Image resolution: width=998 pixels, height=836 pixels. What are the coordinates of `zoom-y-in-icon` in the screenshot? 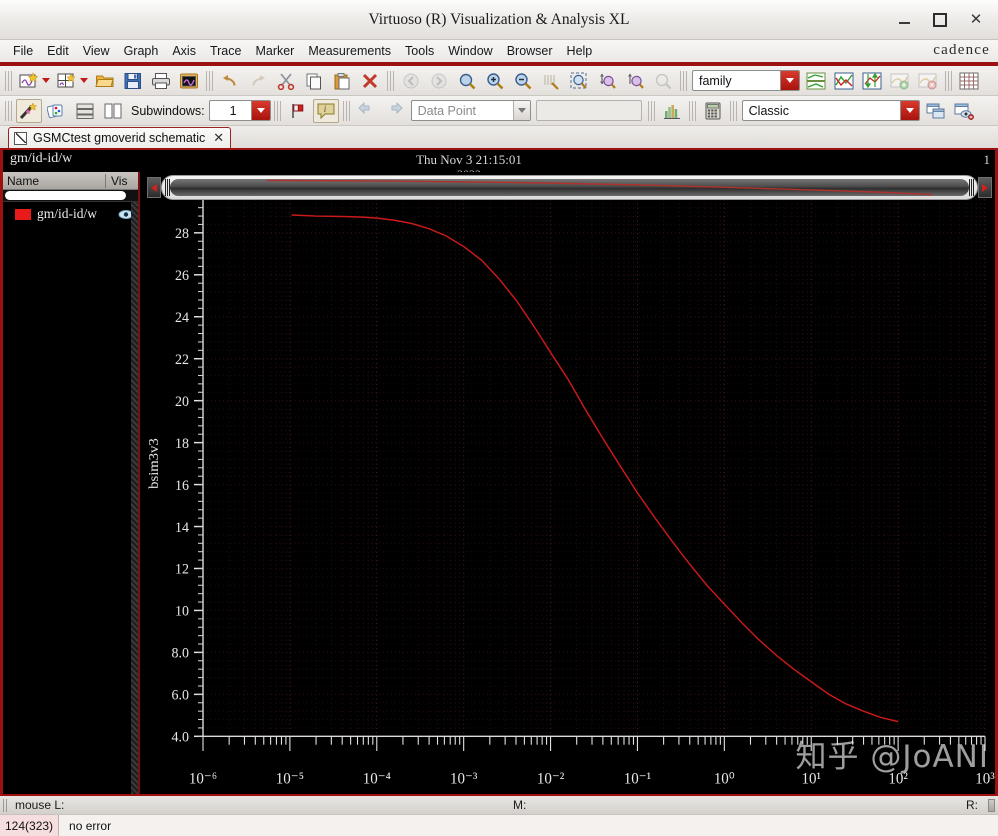 It's located at (607, 81).